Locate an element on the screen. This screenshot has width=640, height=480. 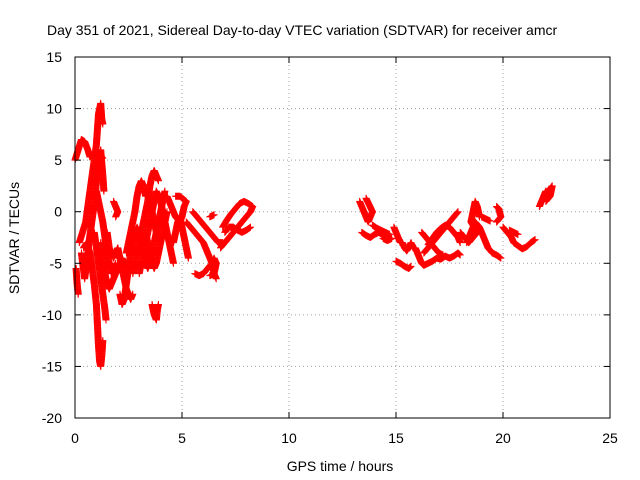
y-tick-label: 10 is located at coordinates (54, 109).